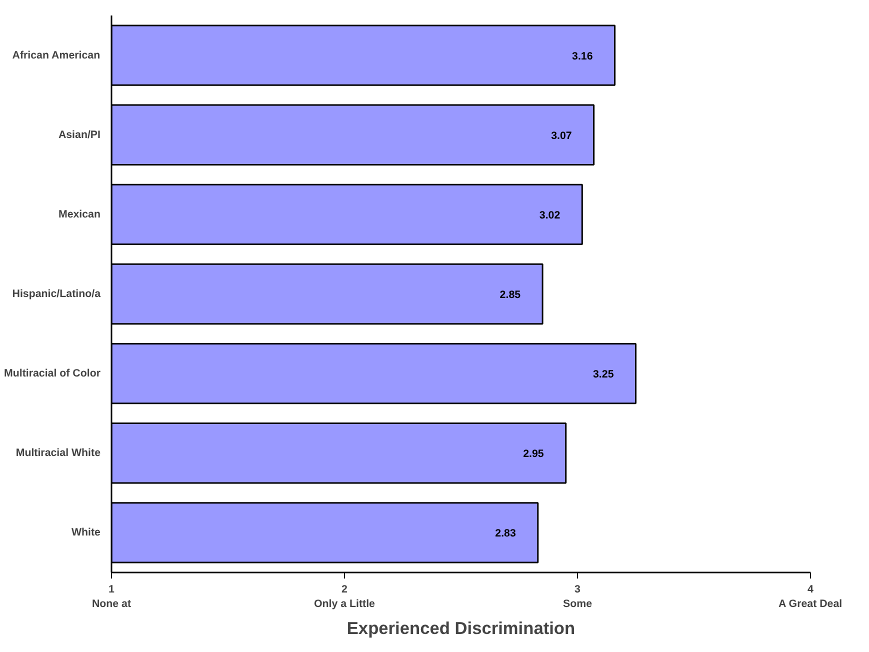  What do you see at coordinates (603, 374) in the screenshot?
I see `data-label: 3.25` at bounding box center [603, 374].